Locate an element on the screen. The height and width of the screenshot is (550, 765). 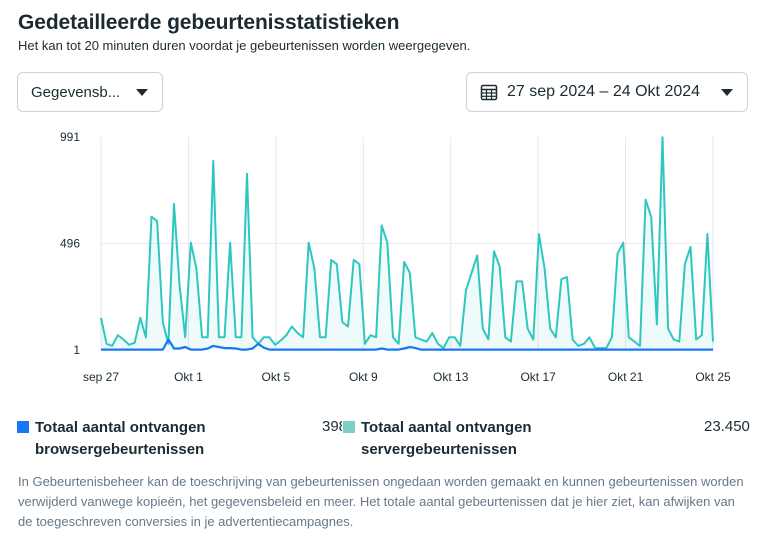
x-tick-label: Okt 5 is located at coordinates (276, 377).